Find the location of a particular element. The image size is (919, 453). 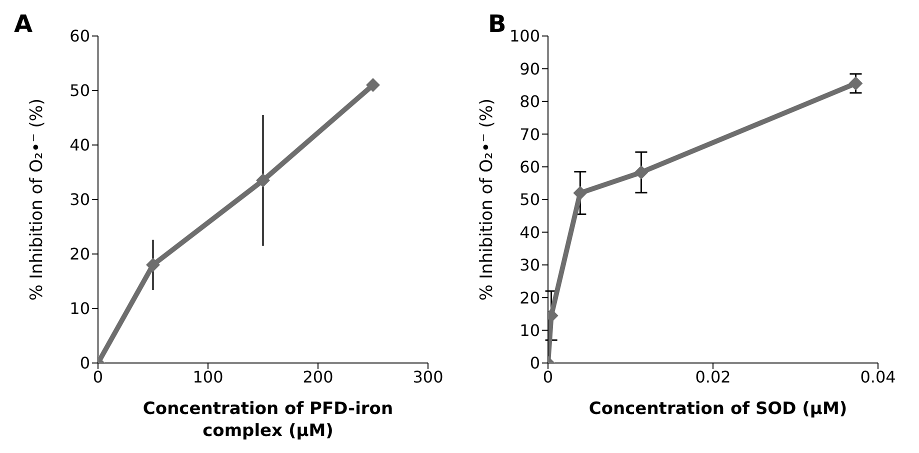

x-tick-label: 0.02 is located at coordinates (713, 376).